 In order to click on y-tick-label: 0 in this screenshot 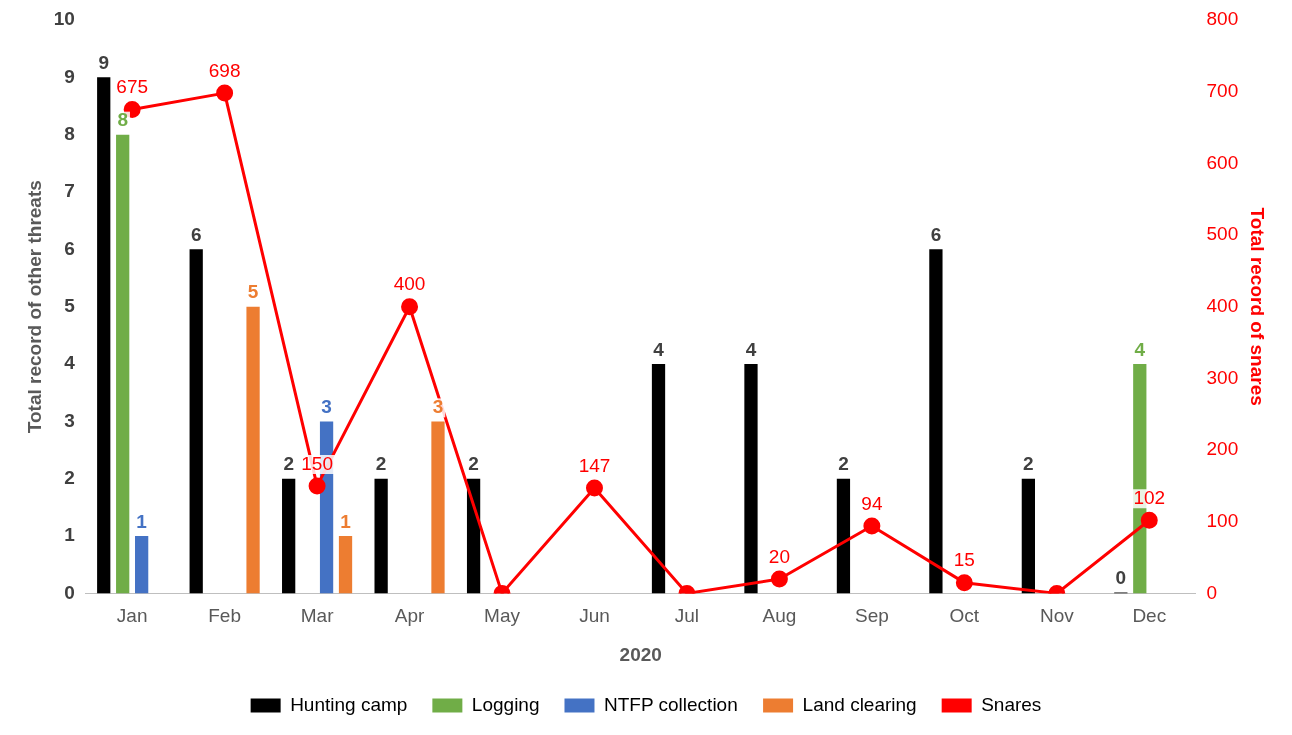, I will do `click(69, 592)`.